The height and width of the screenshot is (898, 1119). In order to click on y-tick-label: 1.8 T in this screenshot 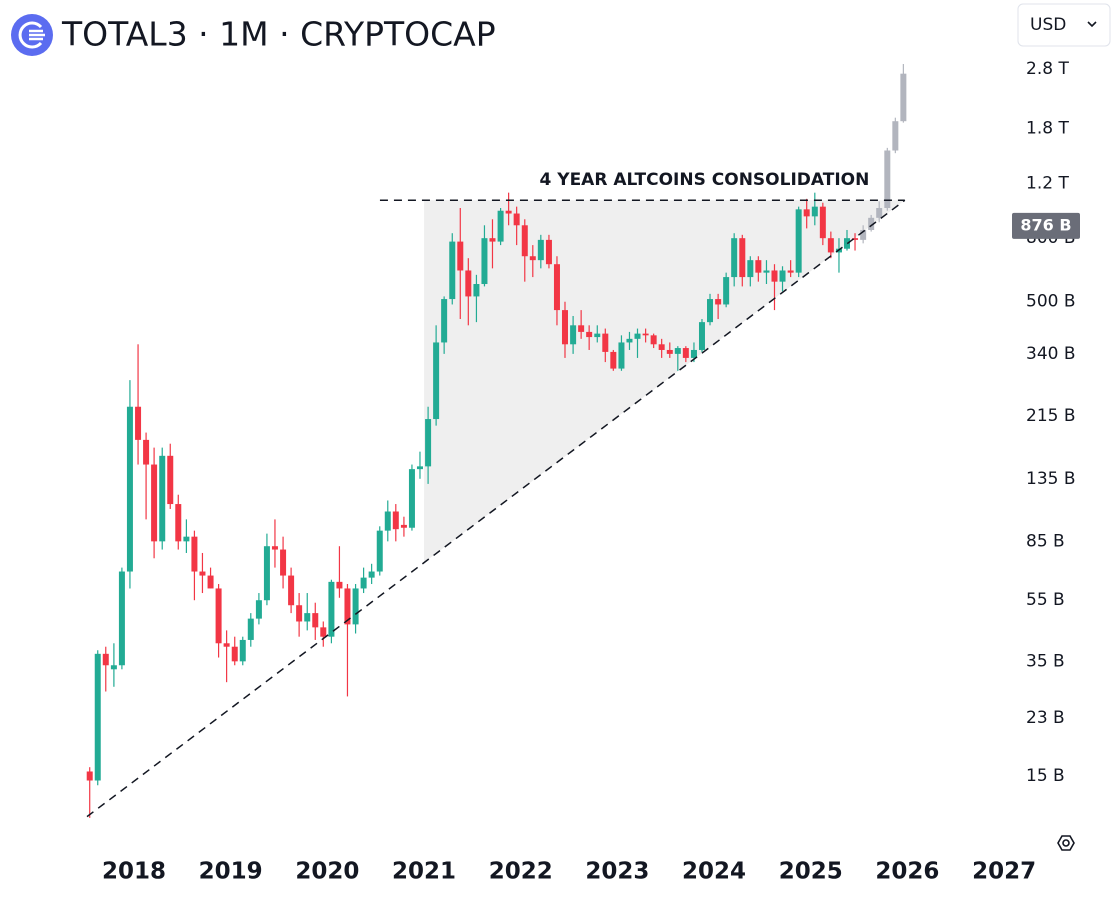, I will do `click(1047, 129)`.